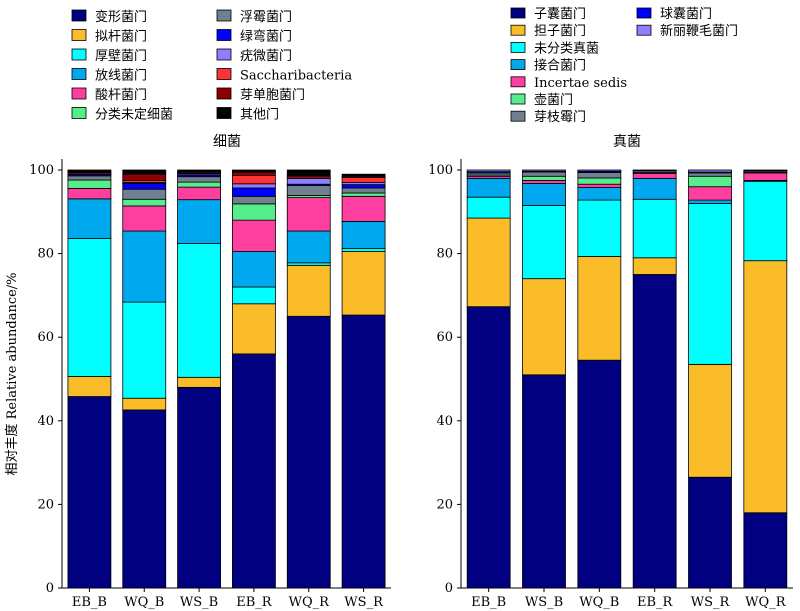  I want to click on legend-label: 球囊菌门, so click(686, 14).